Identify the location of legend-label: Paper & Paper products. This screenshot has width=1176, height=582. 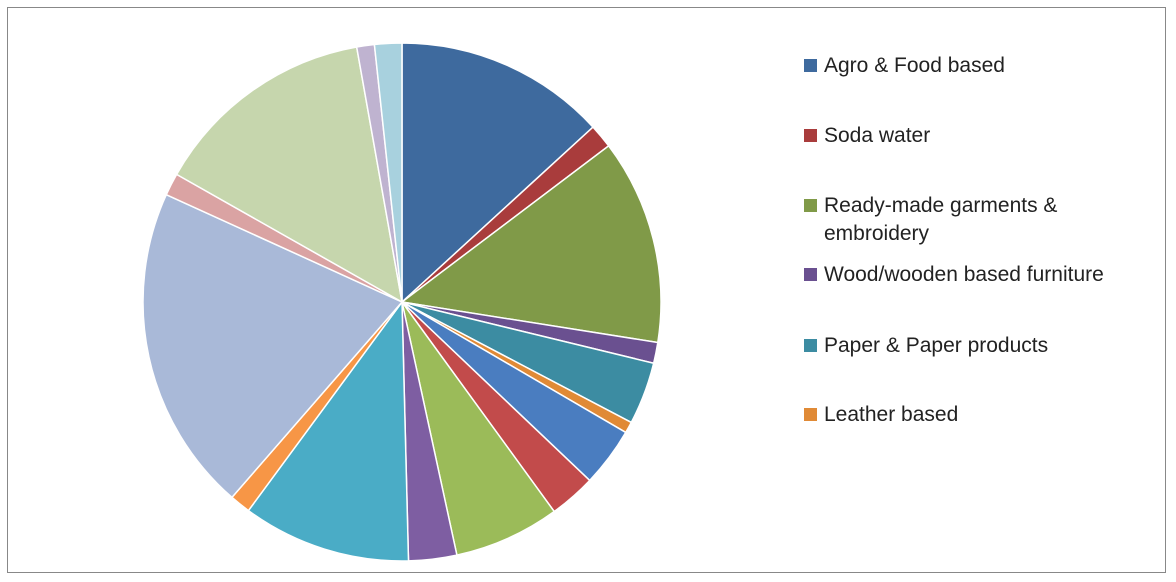
(936, 345).